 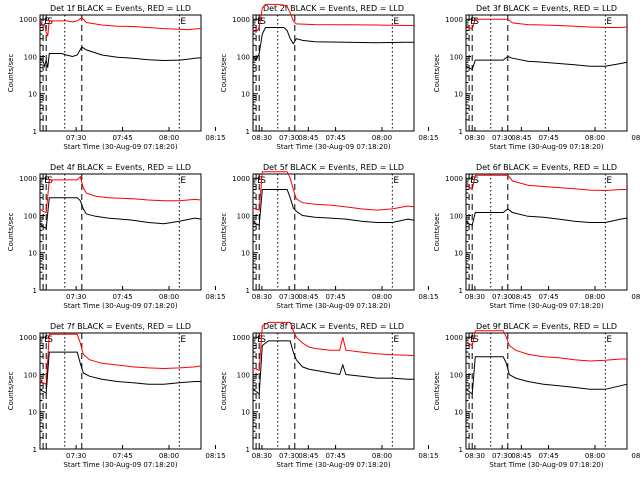 I want to click on panel-title: Det 3f BLACK = Events, RED = LLD, so click(x=546, y=8).